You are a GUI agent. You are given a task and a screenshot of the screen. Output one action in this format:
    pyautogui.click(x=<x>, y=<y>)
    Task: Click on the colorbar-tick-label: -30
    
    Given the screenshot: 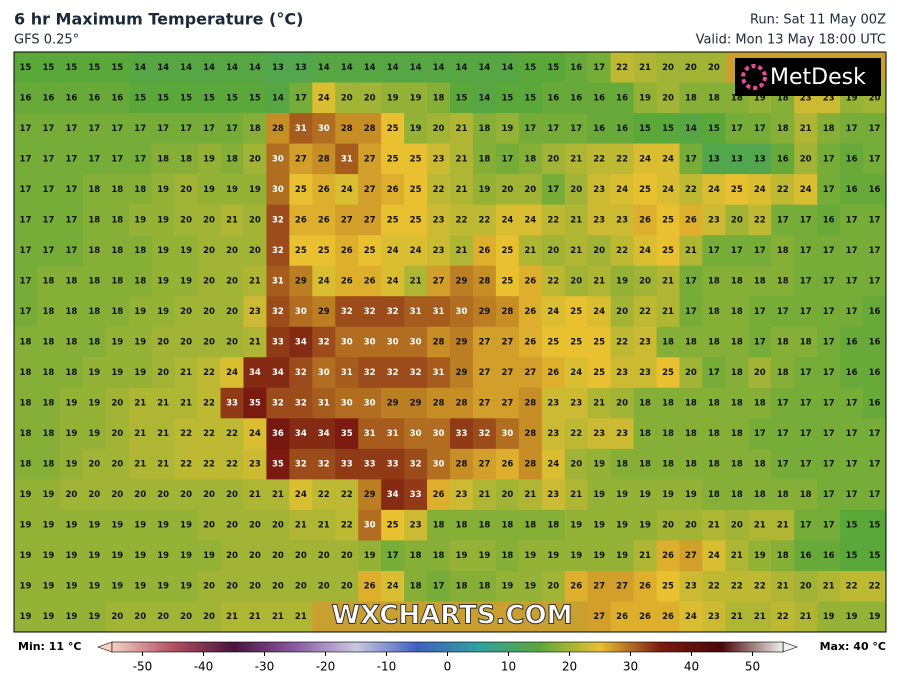 What is the action you would take?
    pyautogui.click(x=265, y=667)
    